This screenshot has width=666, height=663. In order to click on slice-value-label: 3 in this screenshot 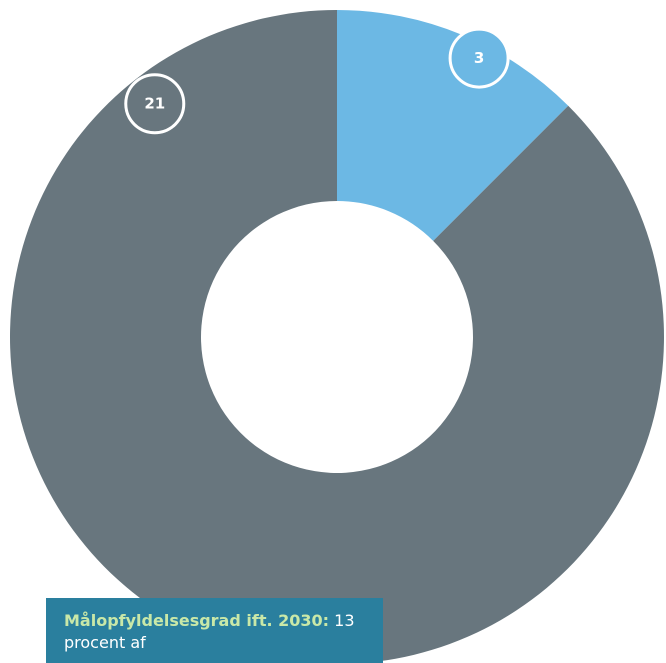, I will do `click(479, 58)`.